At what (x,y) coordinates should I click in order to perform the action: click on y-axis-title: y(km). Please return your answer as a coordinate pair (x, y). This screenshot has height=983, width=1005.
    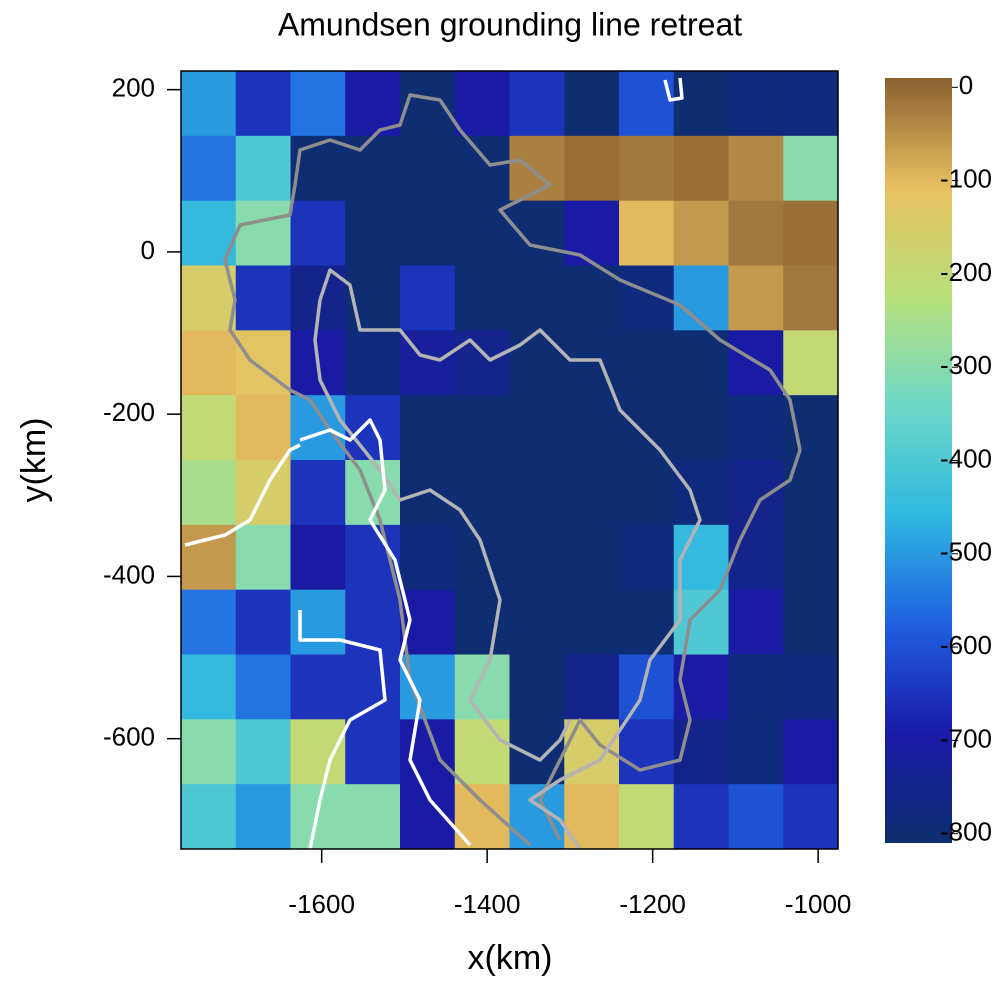
    Looking at the image, I should click on (34, 460).